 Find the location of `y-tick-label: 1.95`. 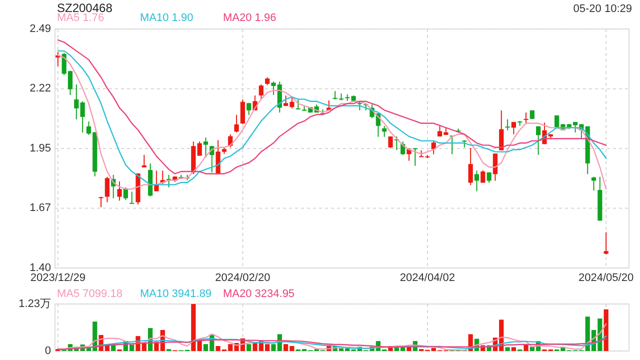

y-tick-label: 1.95 is located at coordinates (40, 148).